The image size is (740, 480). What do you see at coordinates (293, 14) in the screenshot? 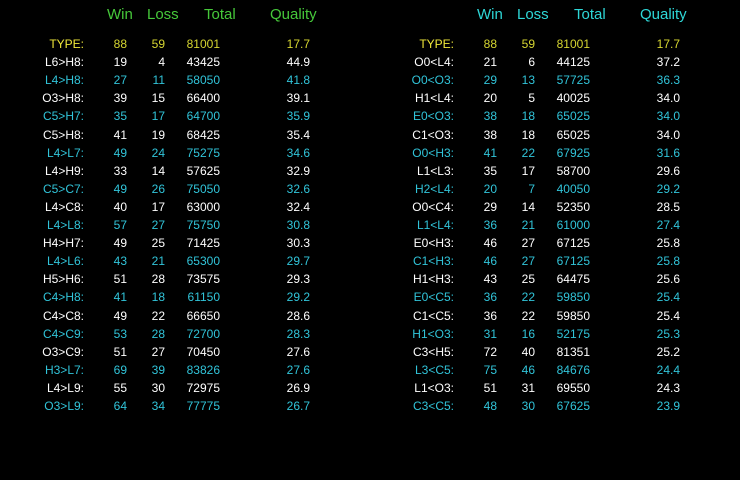
I see `left-header-quality: Quality` at bounding box center [293, 14].